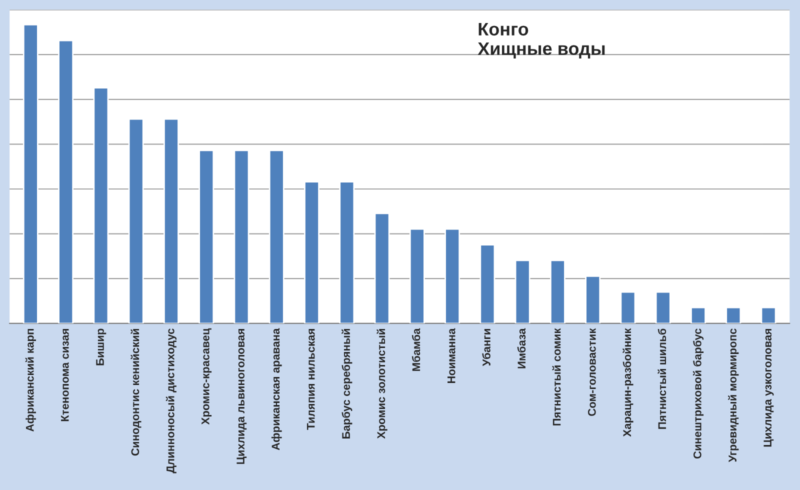  Describe the element at coordinates (662, 378) in the screenshot. I see `x-tick-label: Пятнистый шильб` at that location.